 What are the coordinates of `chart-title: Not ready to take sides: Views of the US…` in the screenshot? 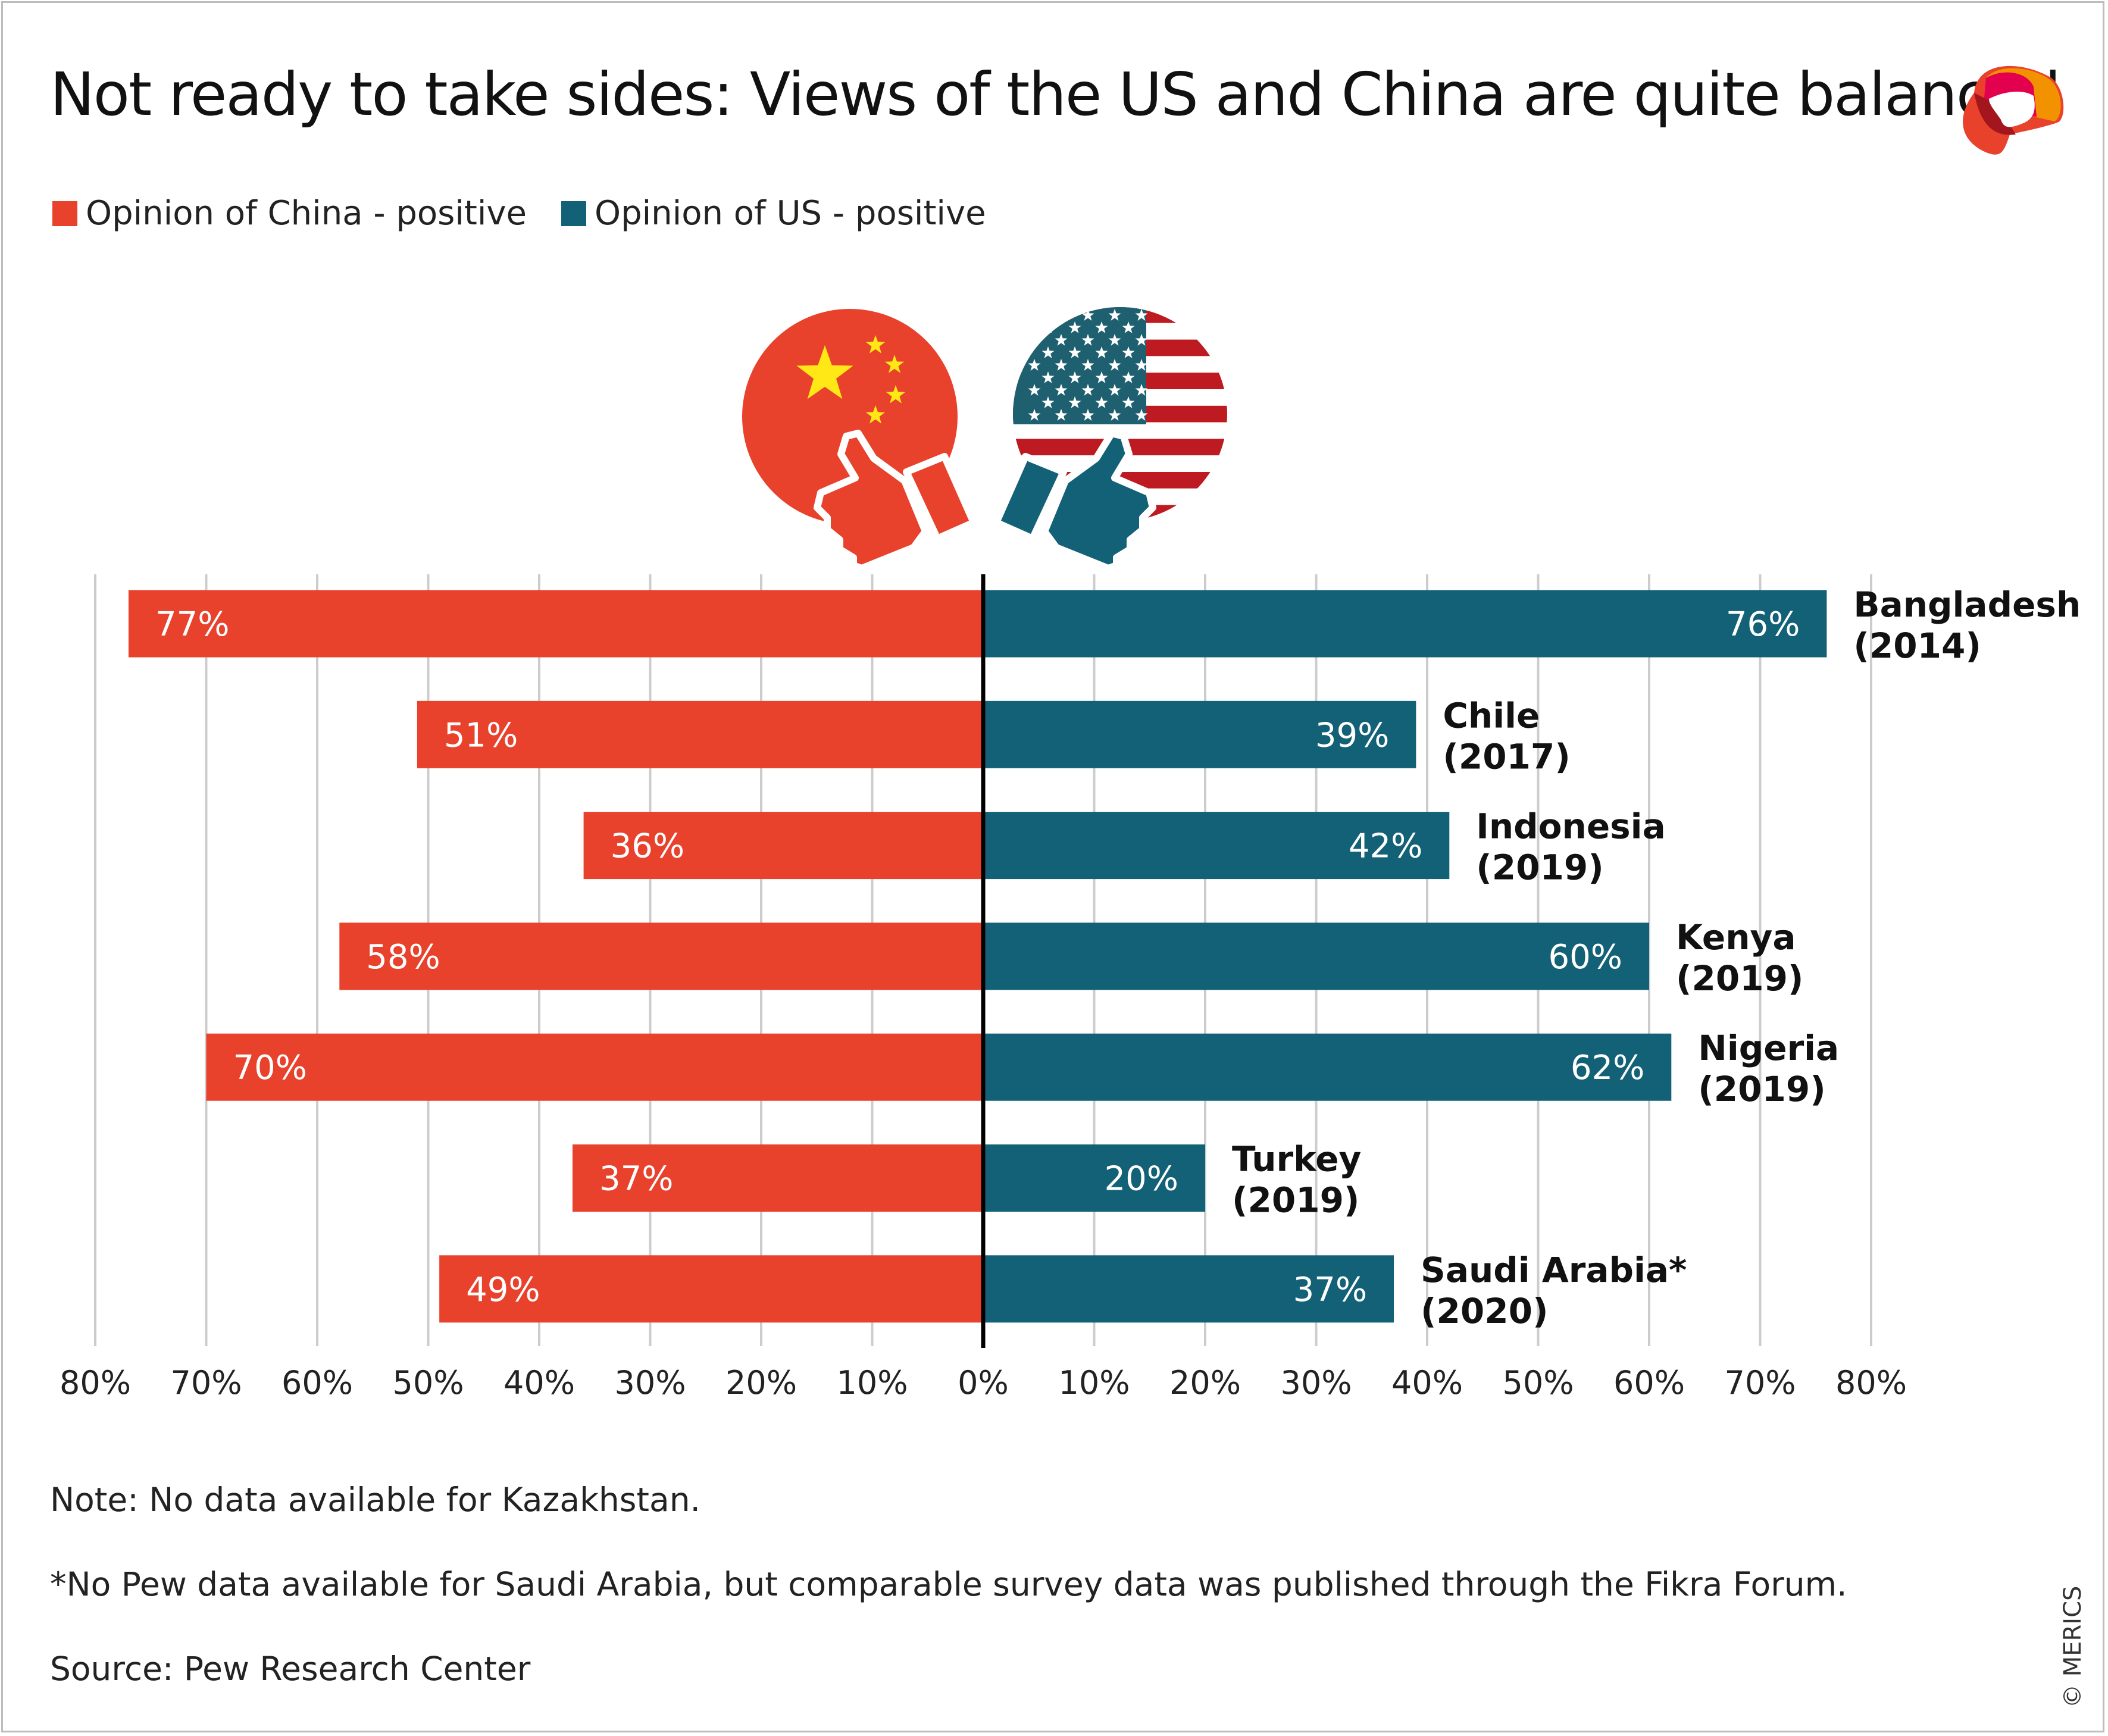 It's located at (1055, 94).